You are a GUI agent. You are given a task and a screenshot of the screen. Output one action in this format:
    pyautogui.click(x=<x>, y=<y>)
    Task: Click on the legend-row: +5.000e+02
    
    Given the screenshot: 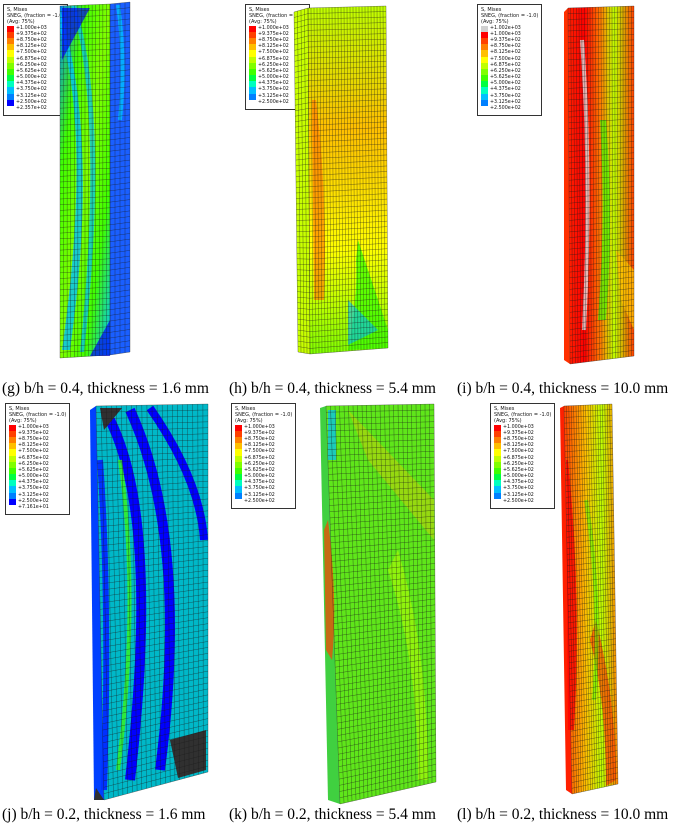 What is the action you would take?
    pyautogui.click(x=263, y=477)
    